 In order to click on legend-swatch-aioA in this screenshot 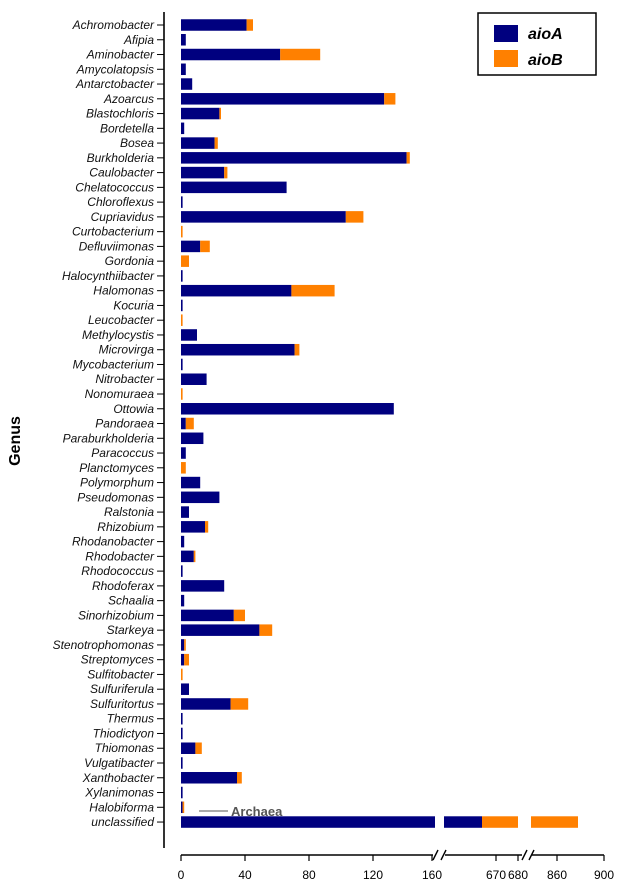, I will do `click(506, 33)`.